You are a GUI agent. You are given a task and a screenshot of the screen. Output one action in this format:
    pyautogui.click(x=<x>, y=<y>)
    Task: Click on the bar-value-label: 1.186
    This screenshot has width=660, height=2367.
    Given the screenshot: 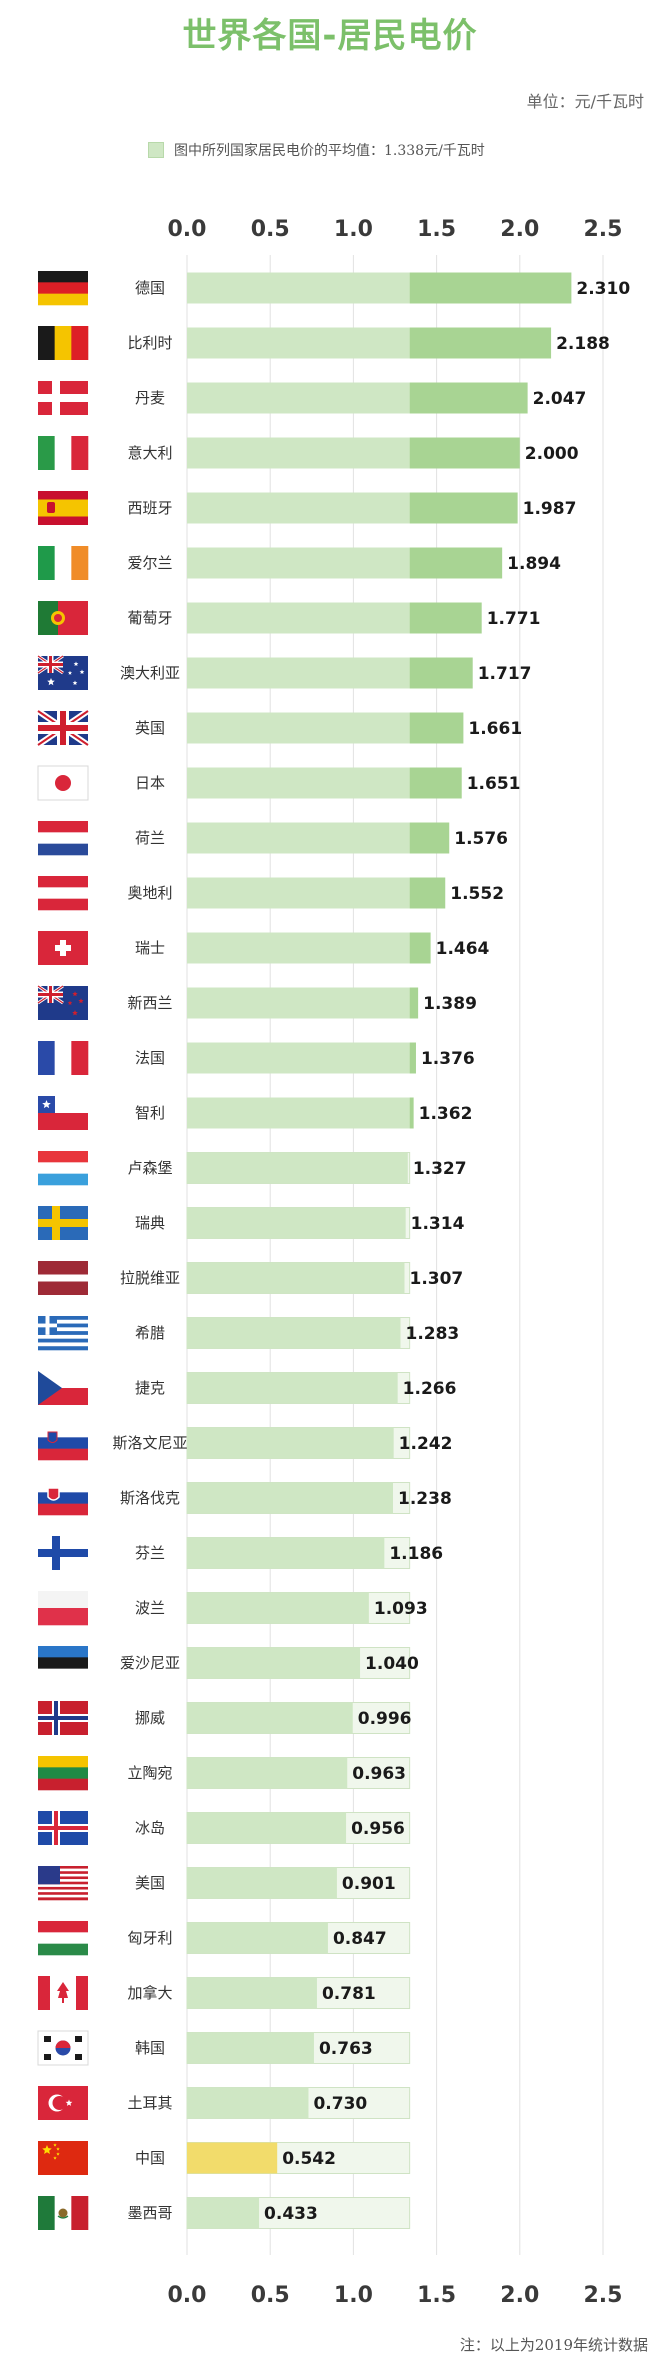 What is the action you would take?
    pyautogui.click(x=416, y=1554)
    